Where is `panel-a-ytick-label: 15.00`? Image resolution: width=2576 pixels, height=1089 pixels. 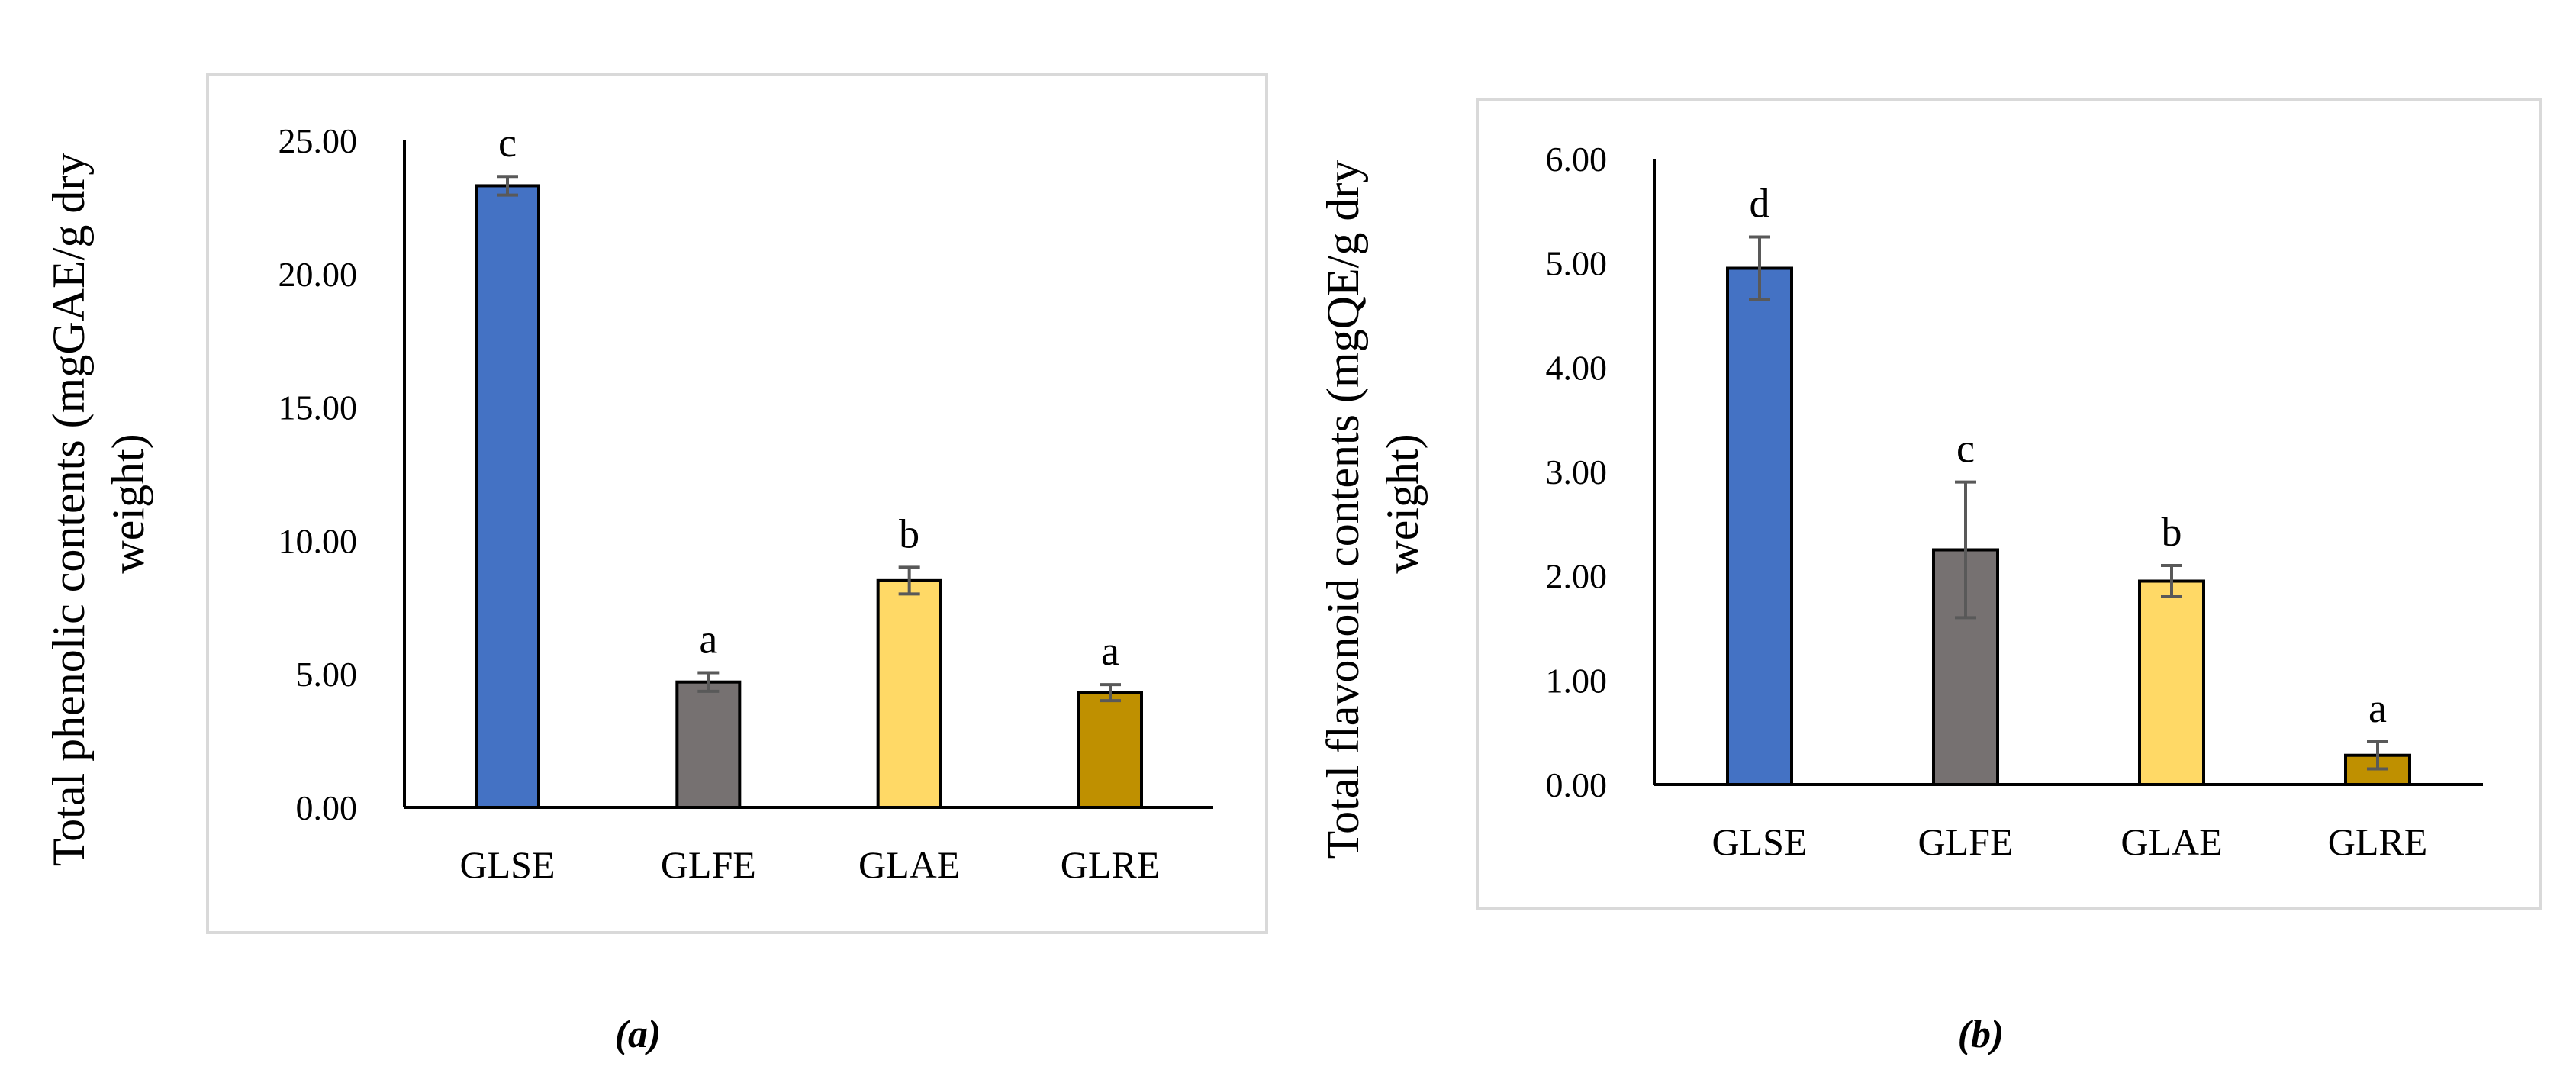
panel-a-ytick-label: 15.00 is located at coordinates (318, 407).